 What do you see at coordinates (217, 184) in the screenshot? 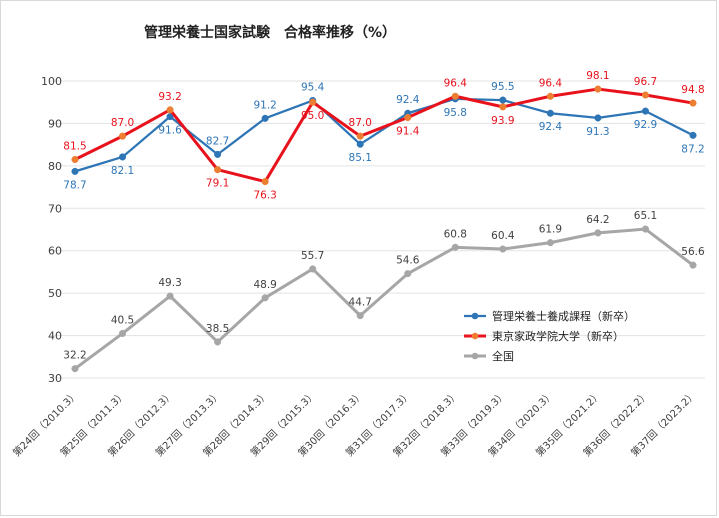
I see `data-label: 79.1` at bounding box center [217, 184].